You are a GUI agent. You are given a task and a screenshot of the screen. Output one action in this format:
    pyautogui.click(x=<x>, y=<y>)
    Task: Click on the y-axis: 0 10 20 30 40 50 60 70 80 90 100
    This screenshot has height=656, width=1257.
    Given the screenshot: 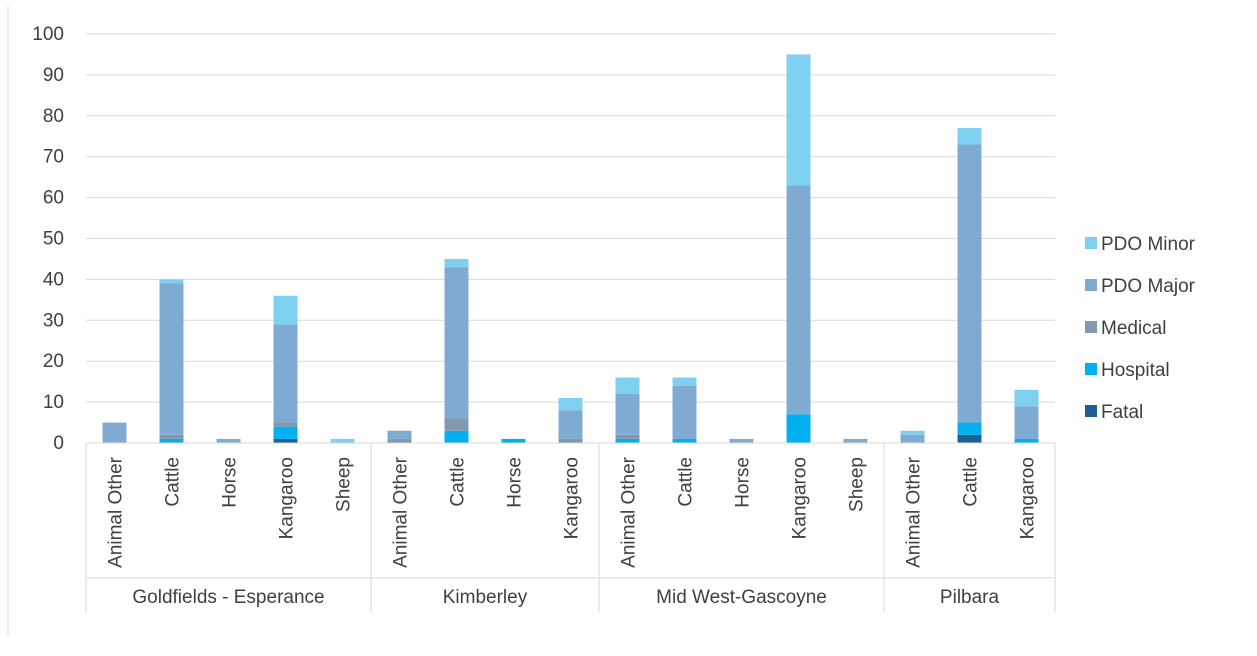 What is the action you would take?
    pyautogui.click(x=48, y=239)
    